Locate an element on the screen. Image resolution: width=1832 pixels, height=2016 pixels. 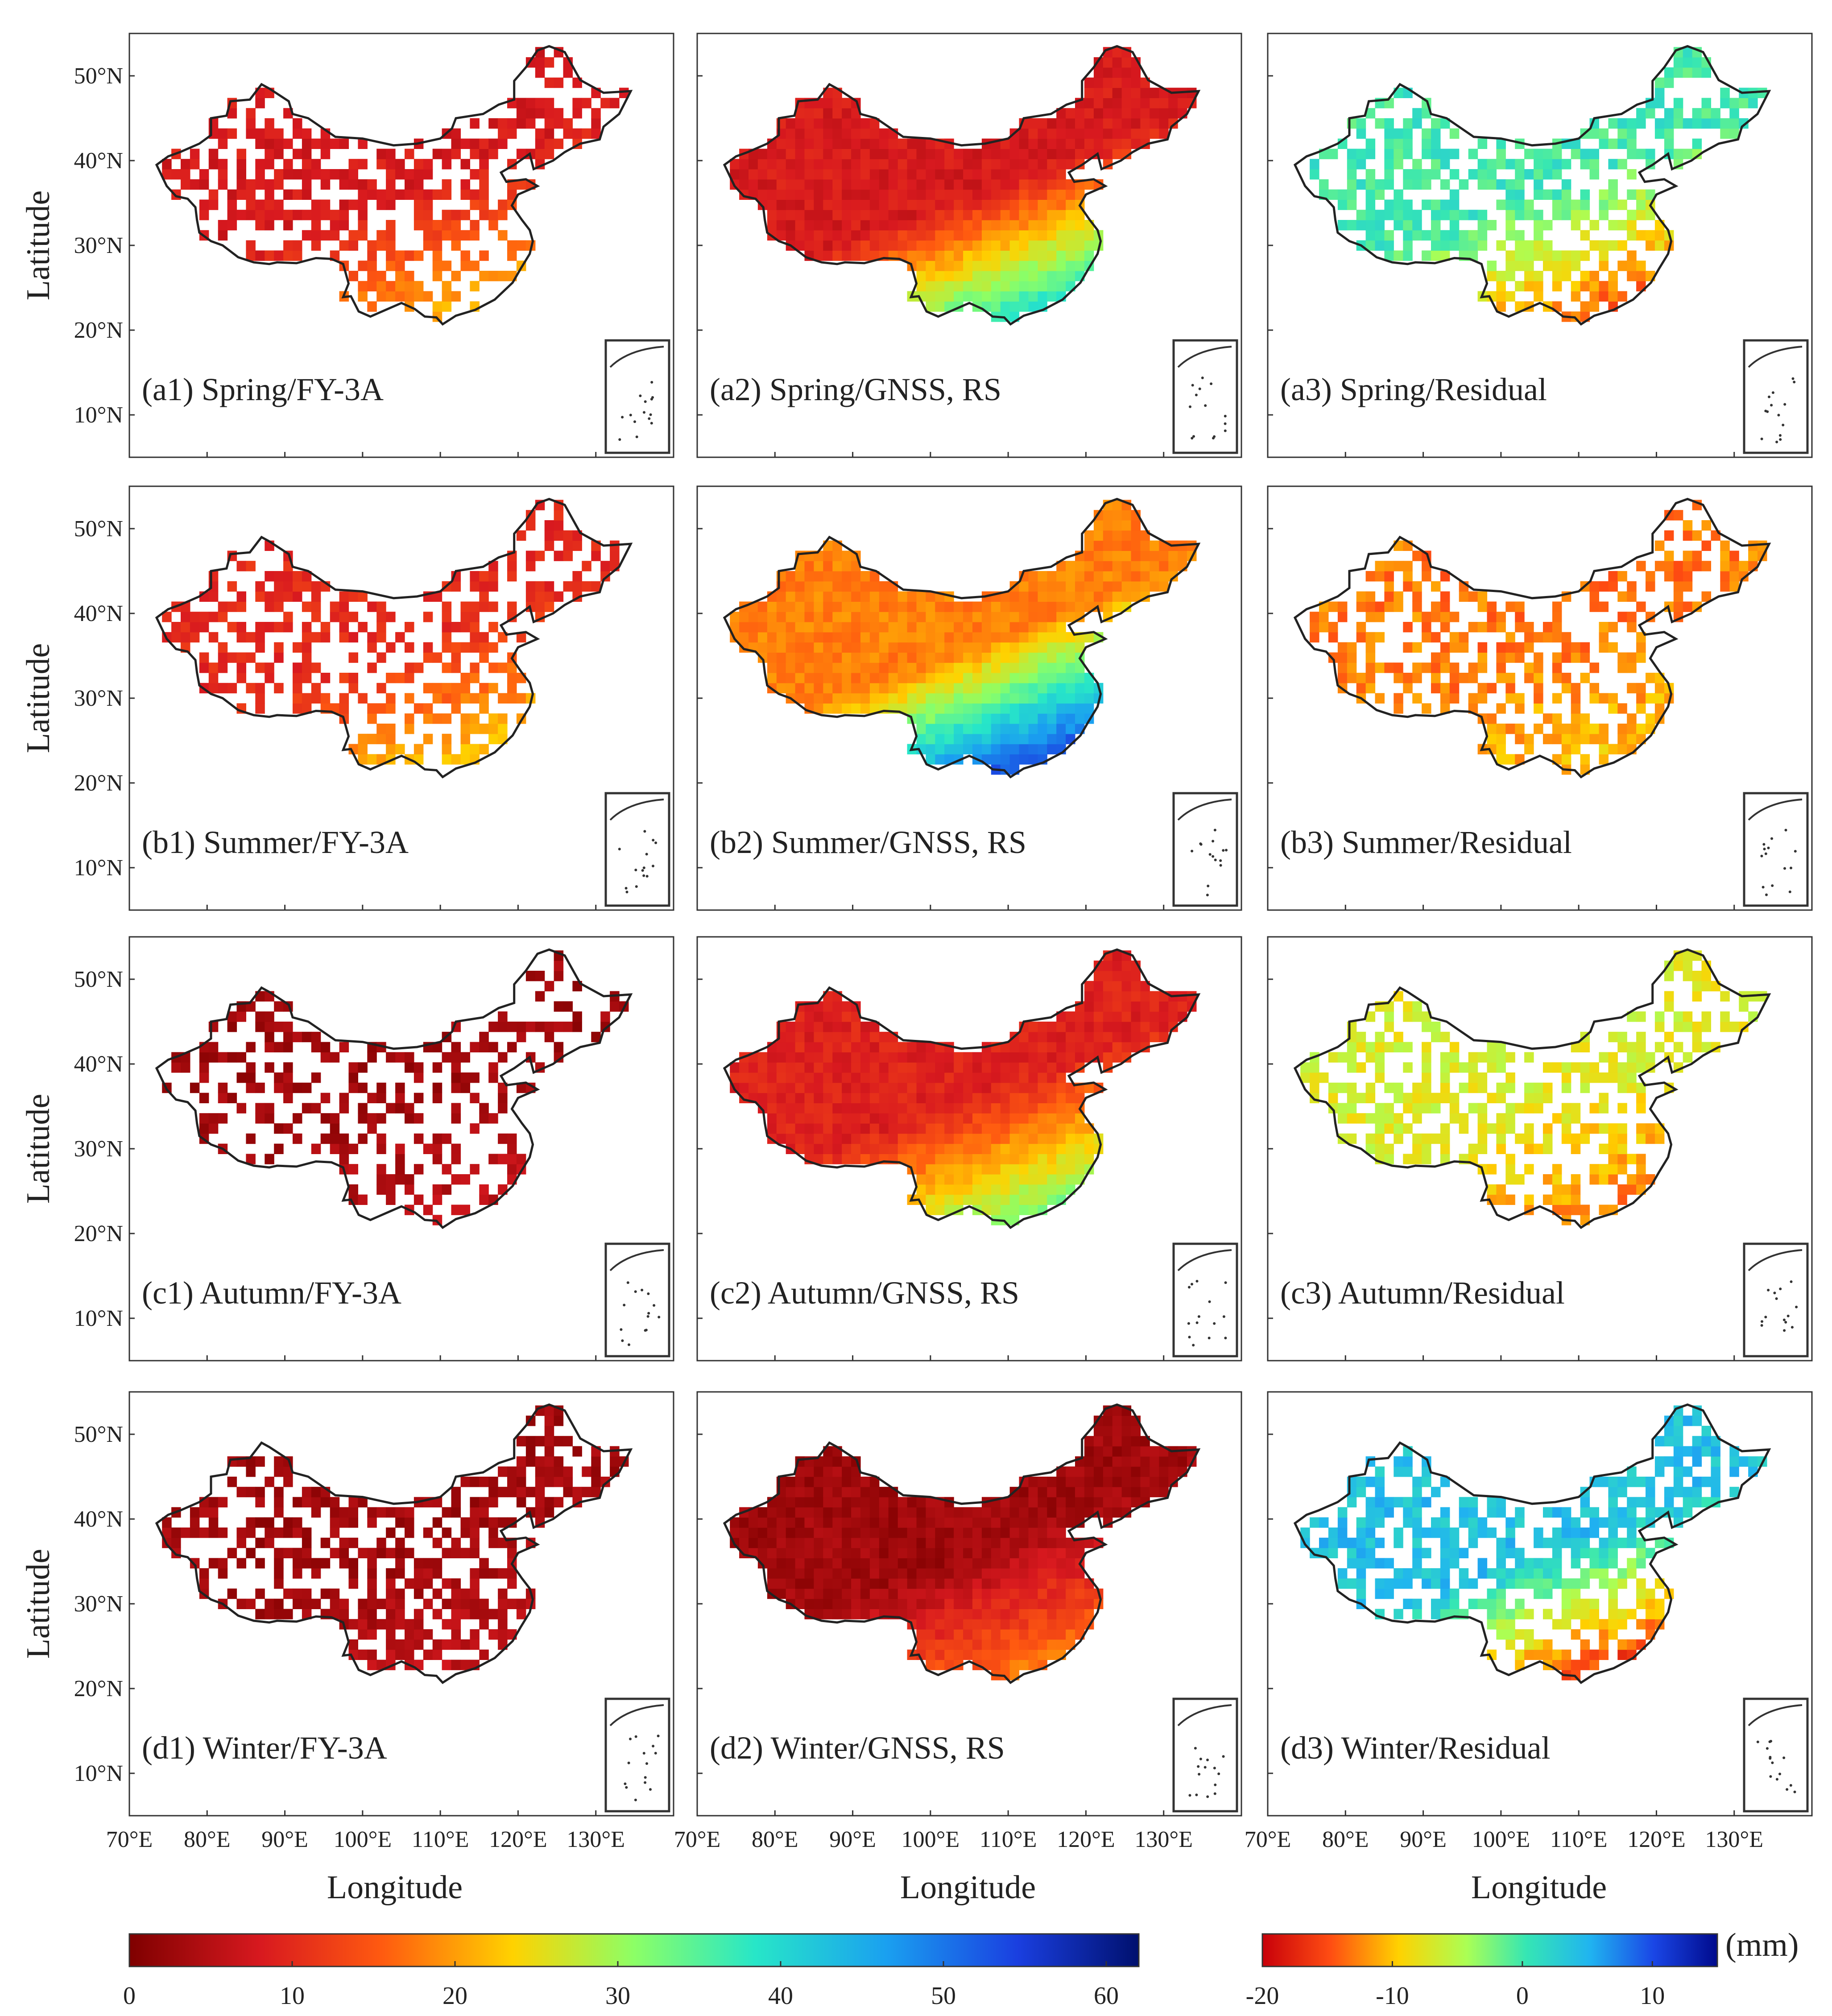
inset-coast is located at coordinates (1775, 810).